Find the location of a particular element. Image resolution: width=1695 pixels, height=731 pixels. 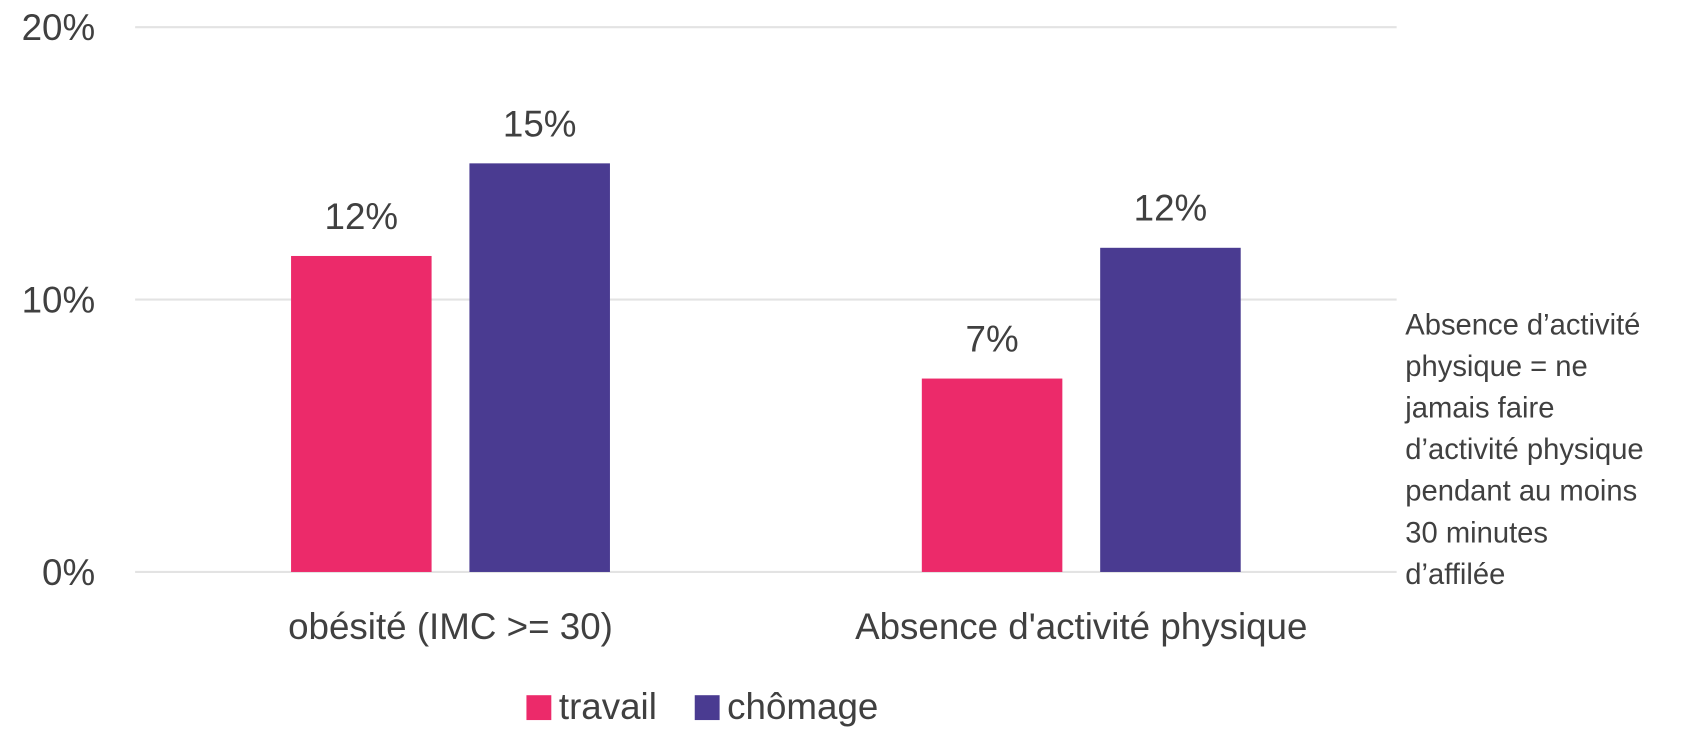

data-label: 15% is located at coordinates (540, 123).